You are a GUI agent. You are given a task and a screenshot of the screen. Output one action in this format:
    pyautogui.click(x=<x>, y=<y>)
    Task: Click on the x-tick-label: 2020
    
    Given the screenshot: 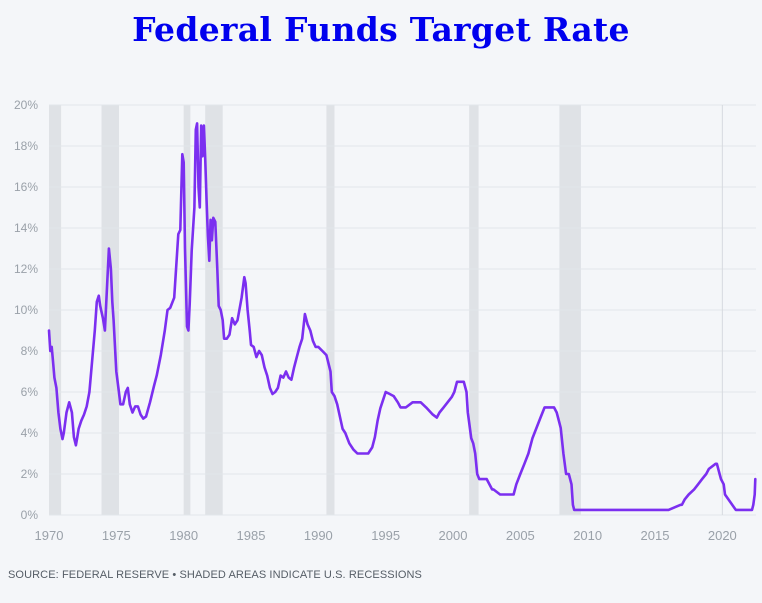 What is the action you would take?
    pyautogui.click(x=722, y=535)
    